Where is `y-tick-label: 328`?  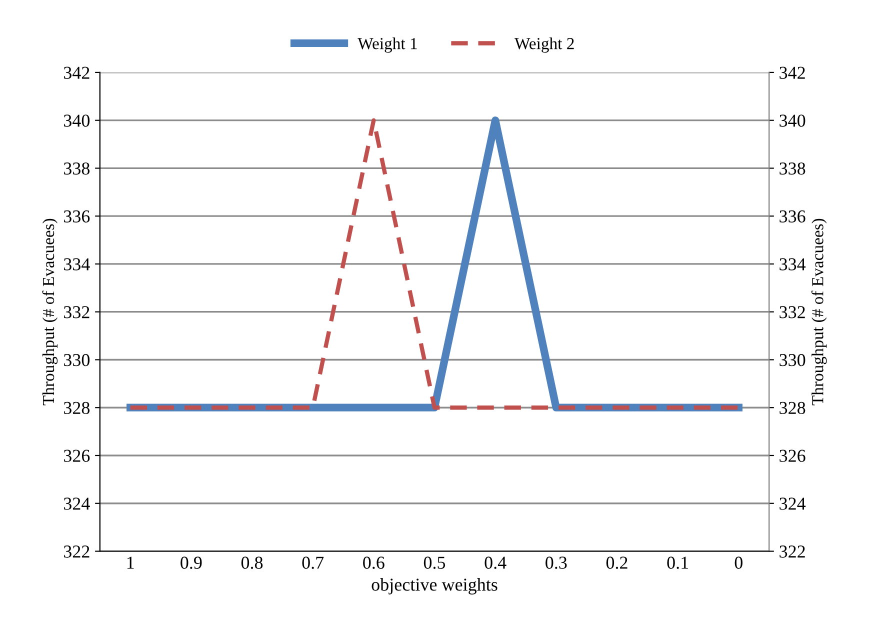
y-tick-label: 328 is located at coordinates (77, 408).